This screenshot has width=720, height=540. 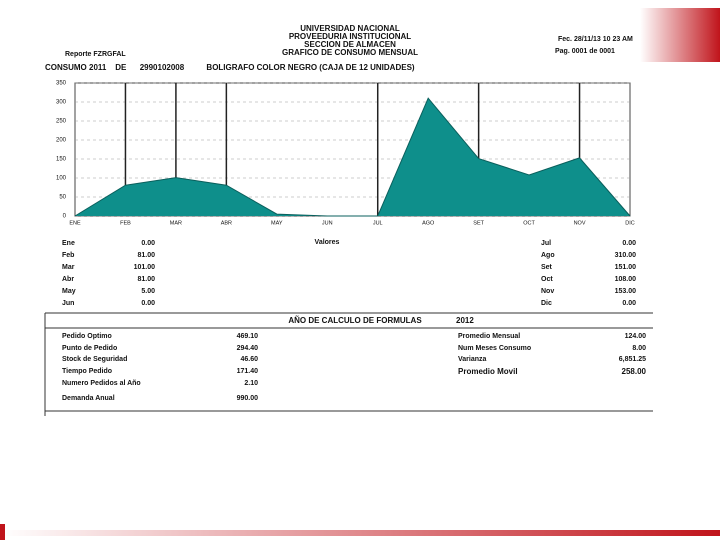 I want to click on month-name: Set, so click(x=547, y=267).